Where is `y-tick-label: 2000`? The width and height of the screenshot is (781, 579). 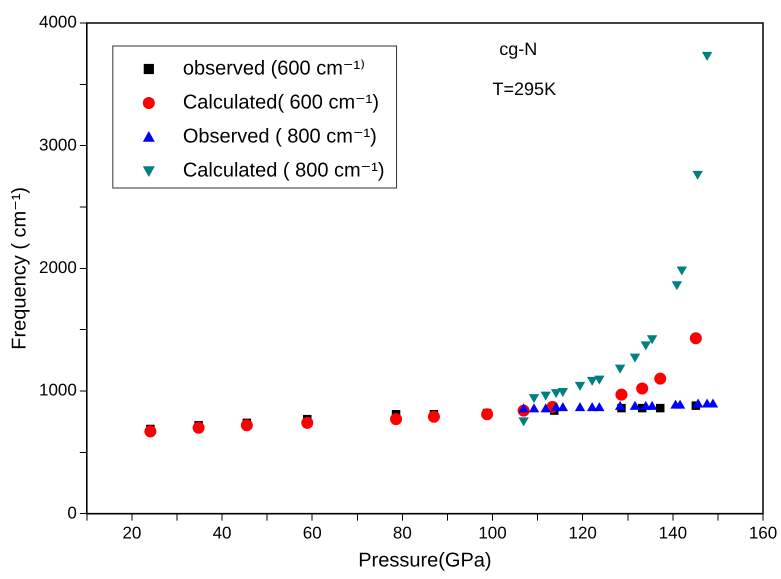 y-tick-label: 2000 is located at coordinates (57, 267).